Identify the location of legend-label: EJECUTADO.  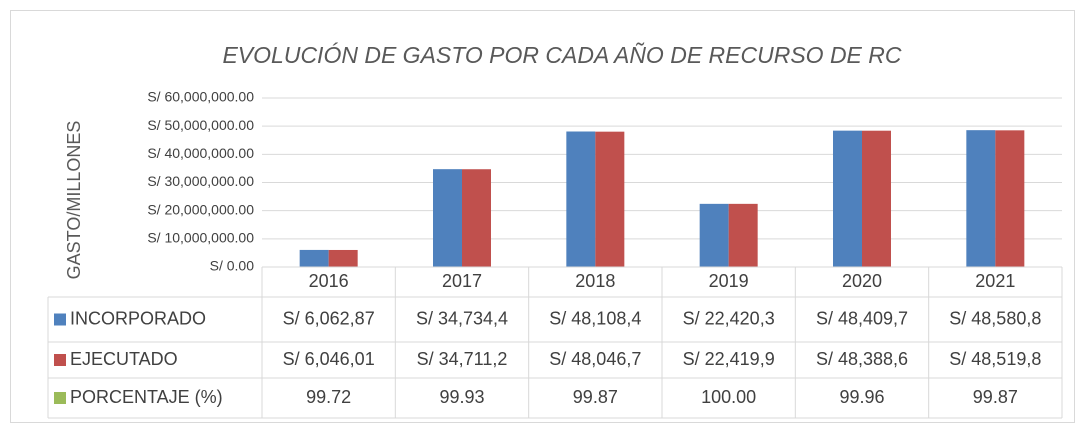
(124, 359).